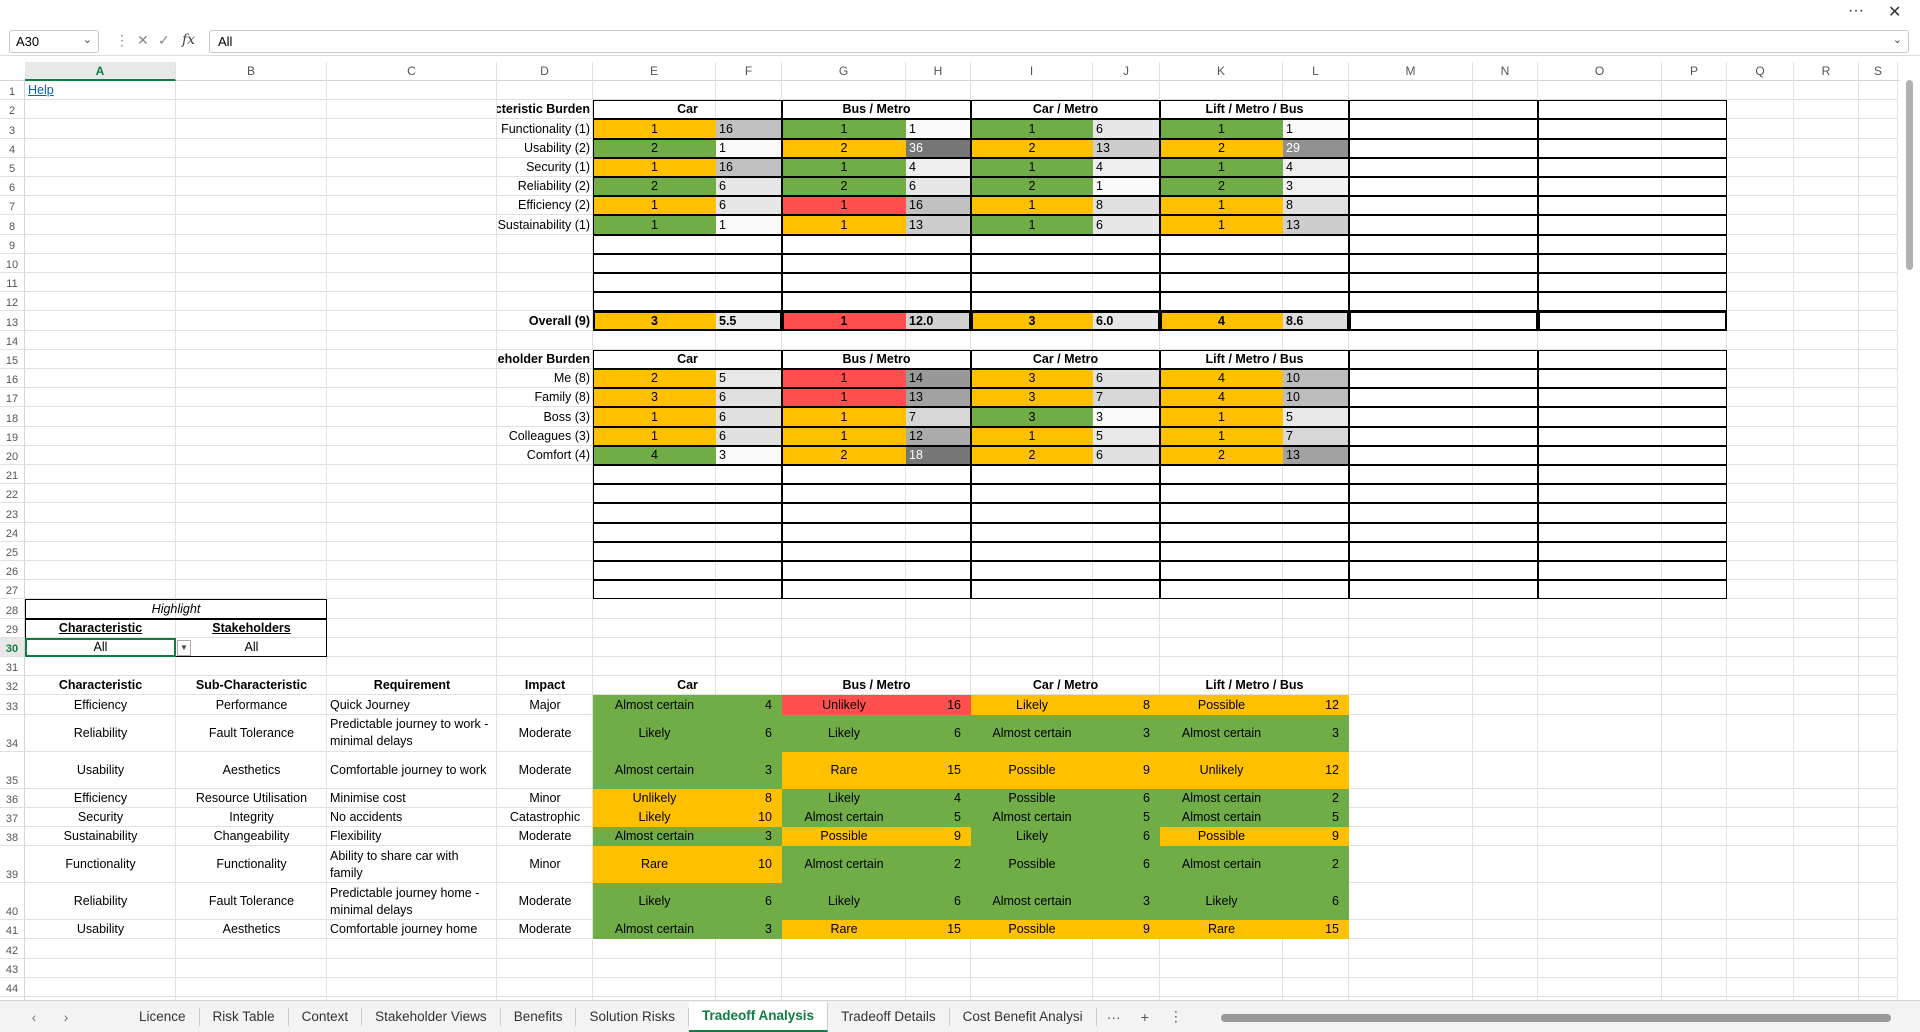 The width and height of the screenshot is (1920, 1032). Describe the element at coordinates (12, 551) in the screenshot. I see `row-header-25: 25` at that location.